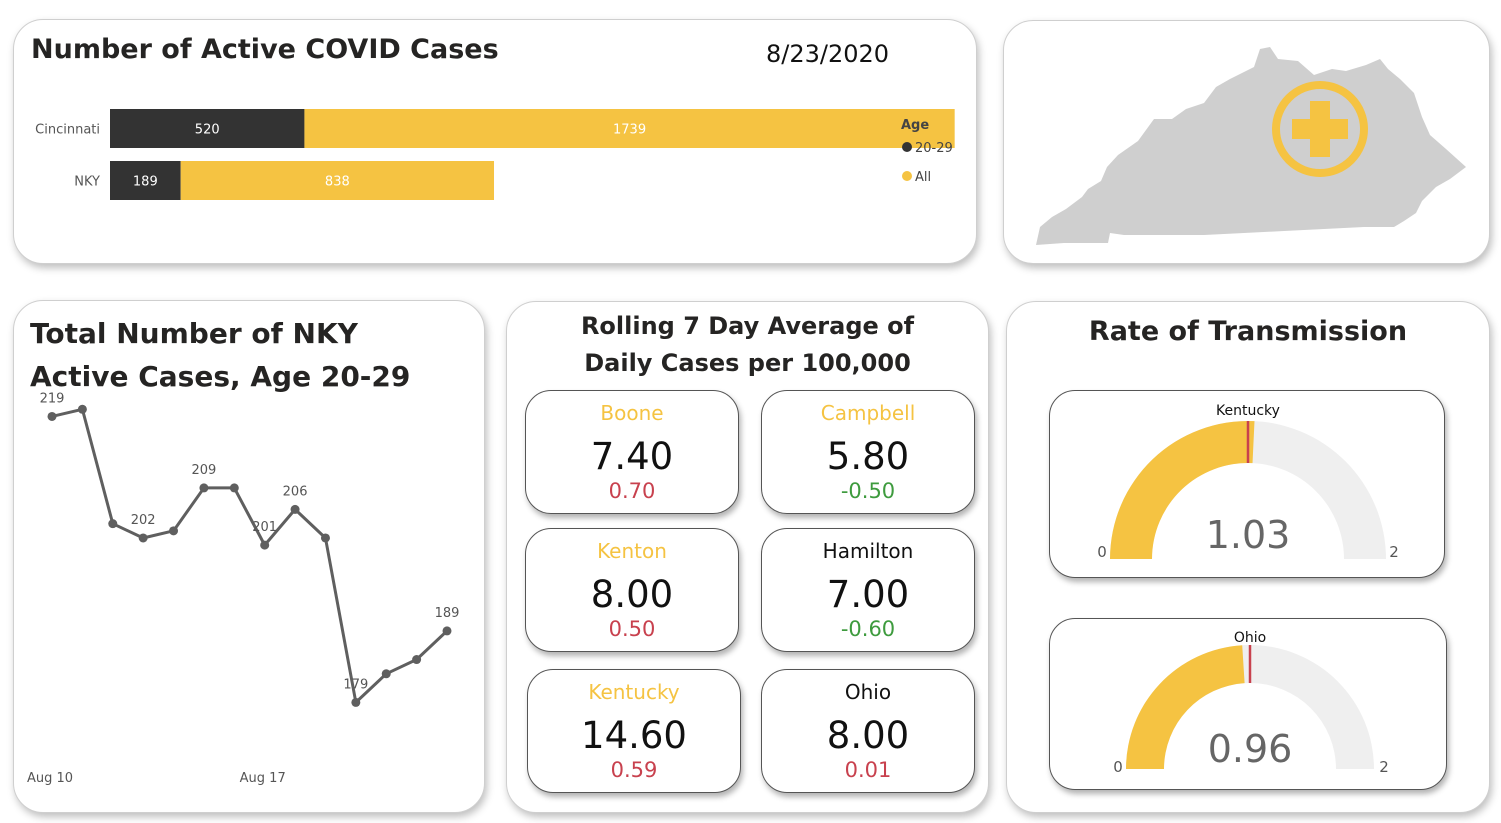  Describe the element at coordinates (87, 182) in the screenshot. I see `category-label: NKY` at that location.